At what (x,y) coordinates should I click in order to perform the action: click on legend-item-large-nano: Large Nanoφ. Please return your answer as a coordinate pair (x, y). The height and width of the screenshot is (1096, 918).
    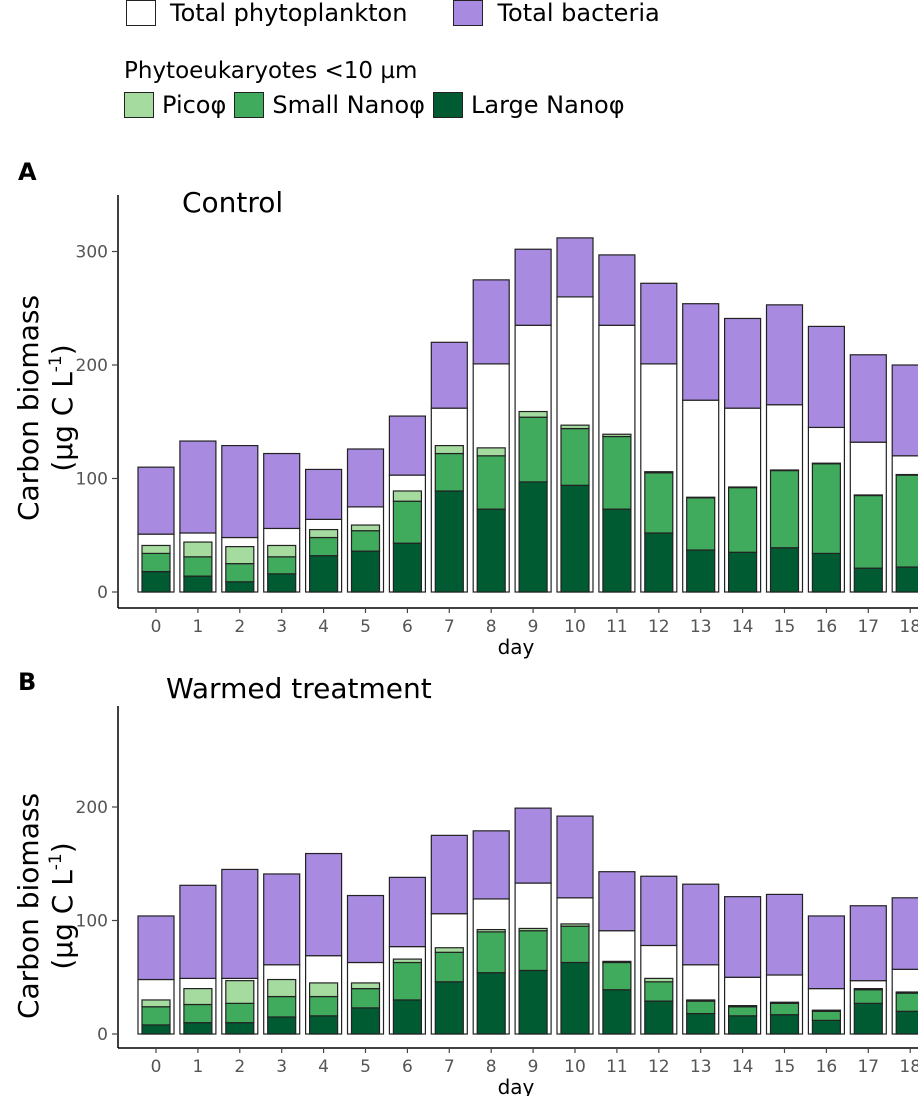
    Looking at the image, I should click on (529, 105).